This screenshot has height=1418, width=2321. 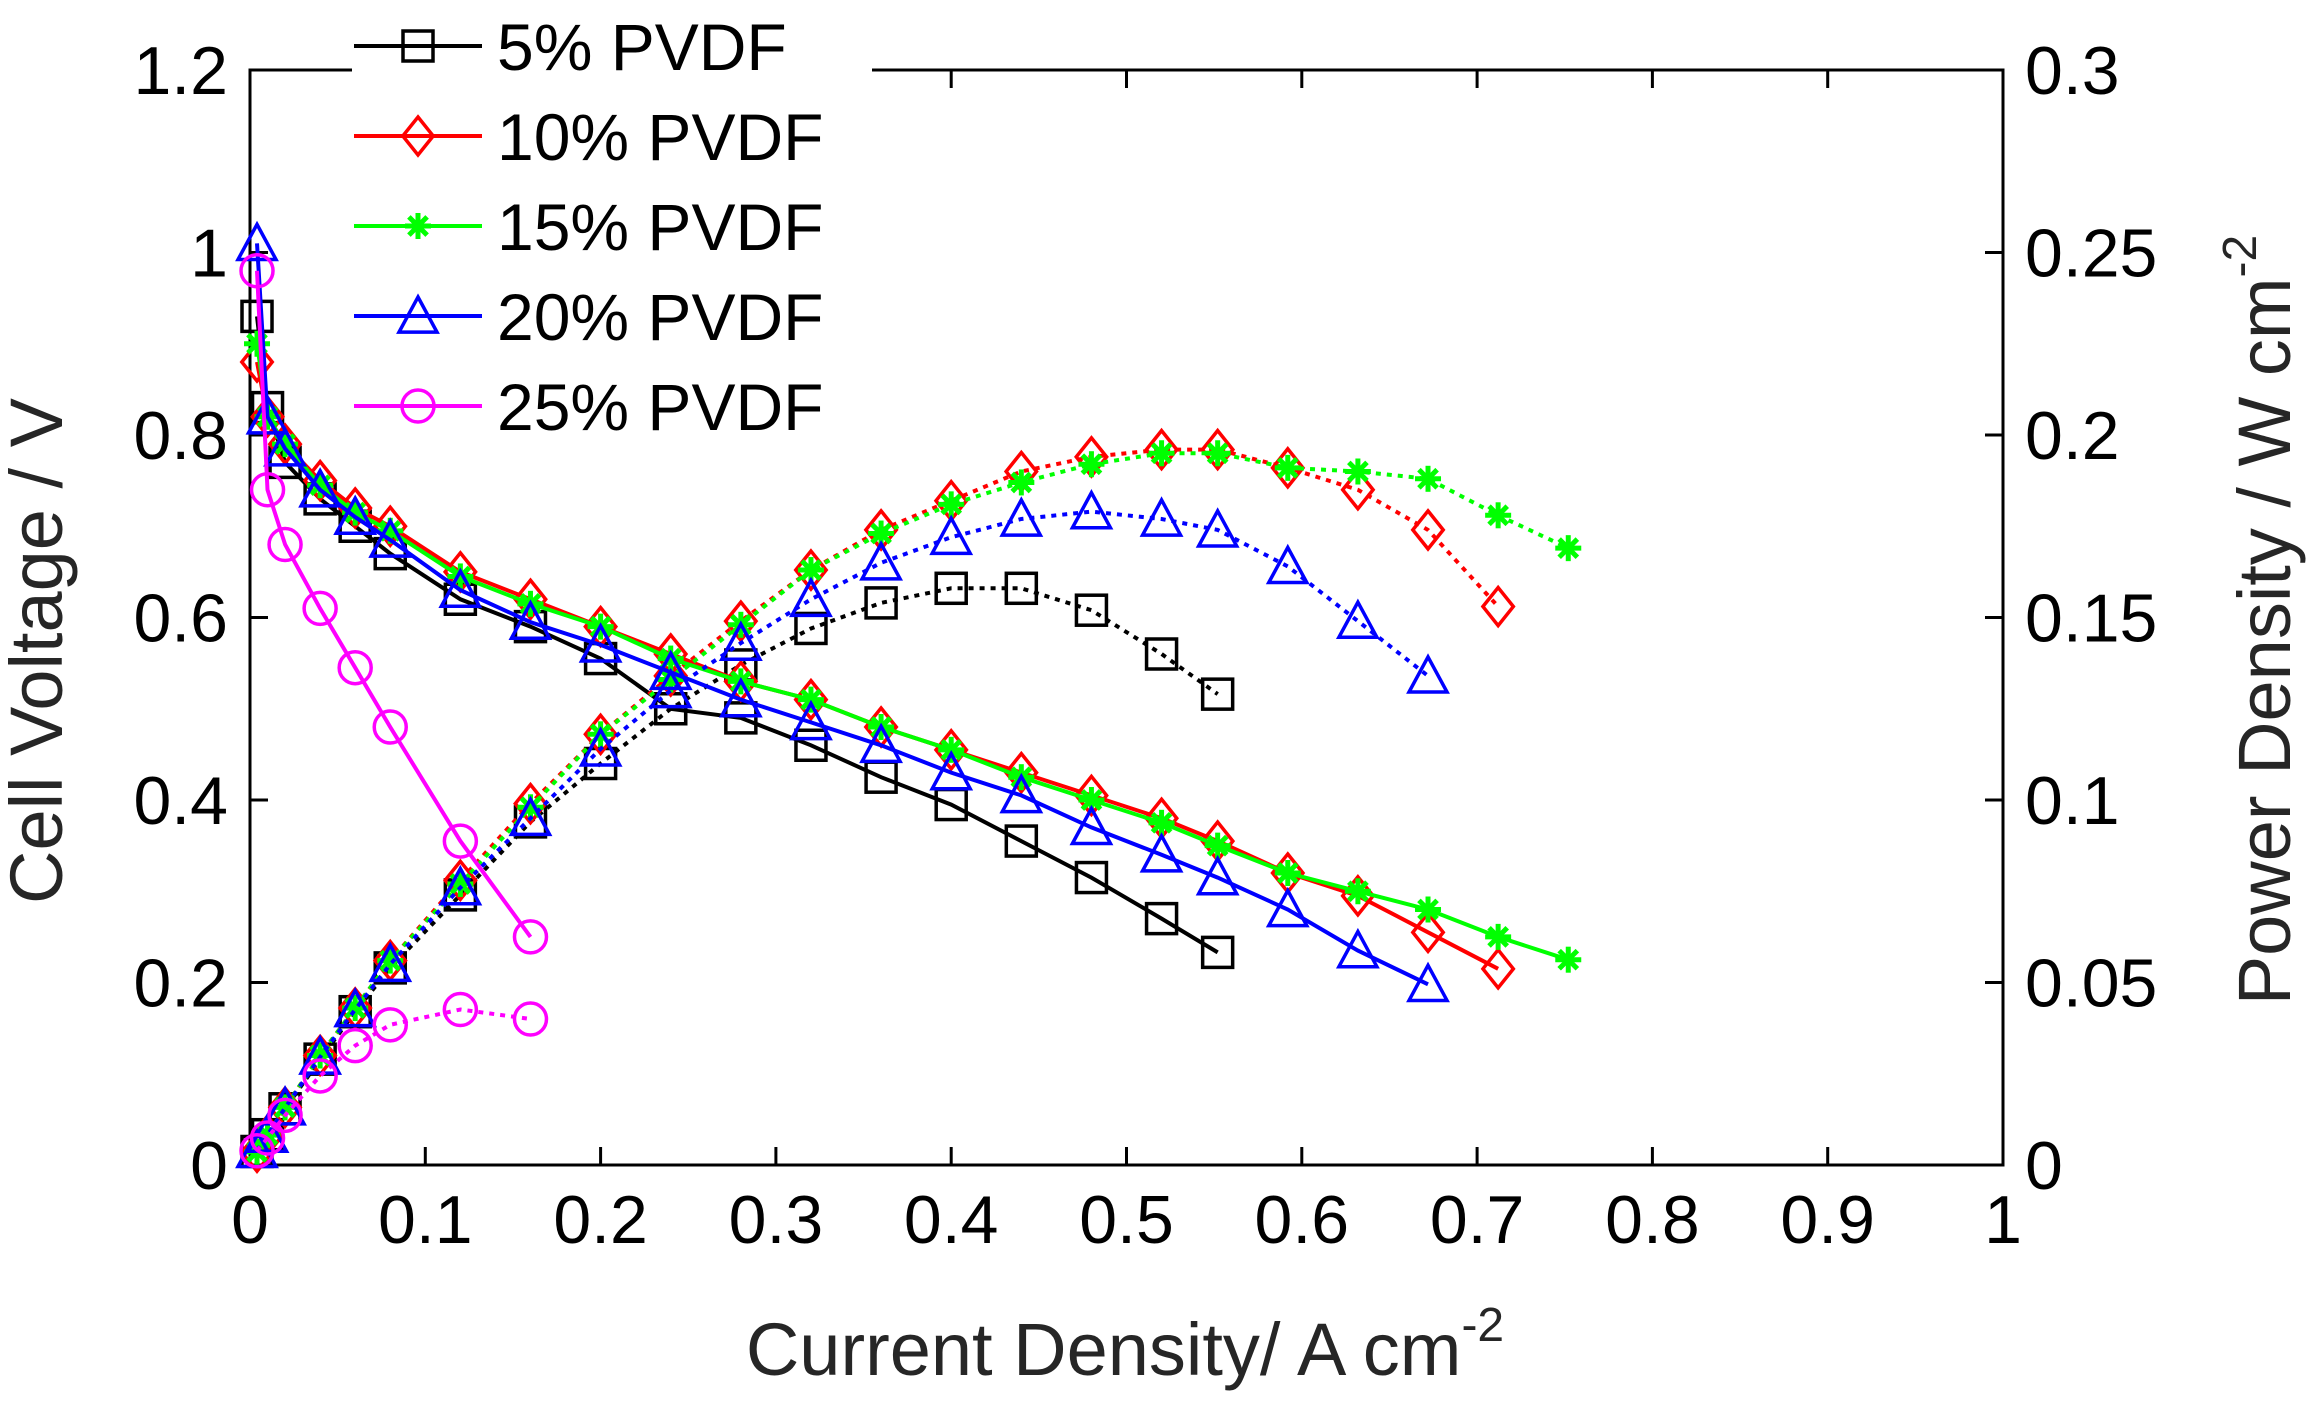 What do you see at coordinates (660, 407) in the screenshot?
I see `legend-label: 25% PVDF` at bounding box center [660, 407].